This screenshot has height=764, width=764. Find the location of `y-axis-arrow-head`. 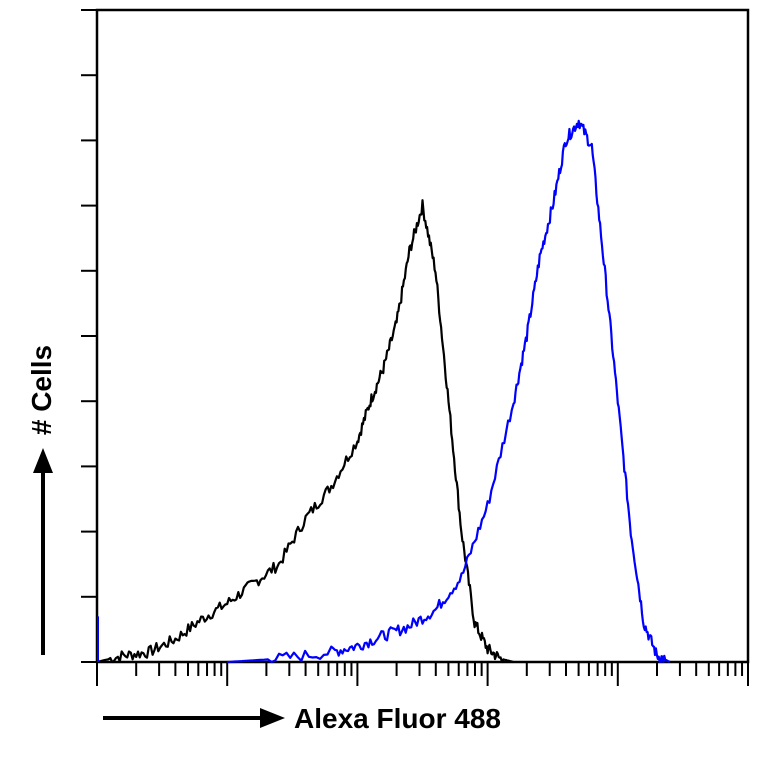

y-axis-arrow-head is located at coordinates (43, 460).